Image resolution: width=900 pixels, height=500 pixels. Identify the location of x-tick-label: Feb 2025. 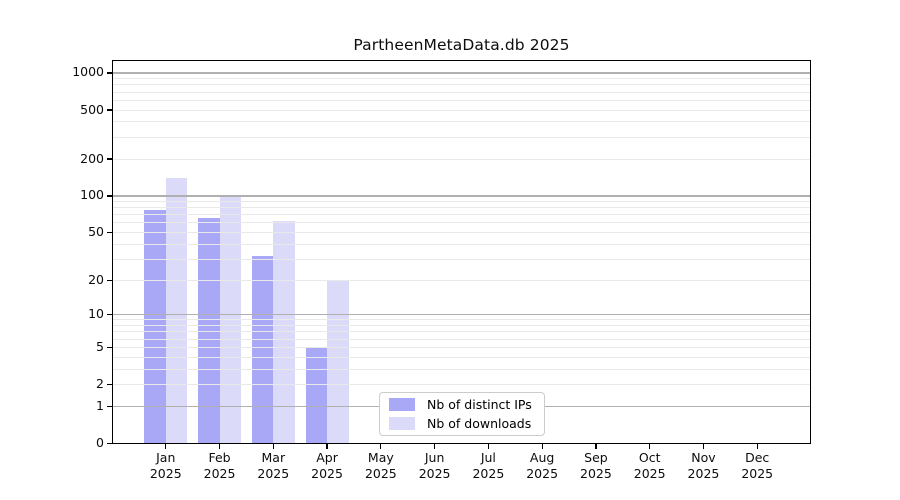
(220, 466).